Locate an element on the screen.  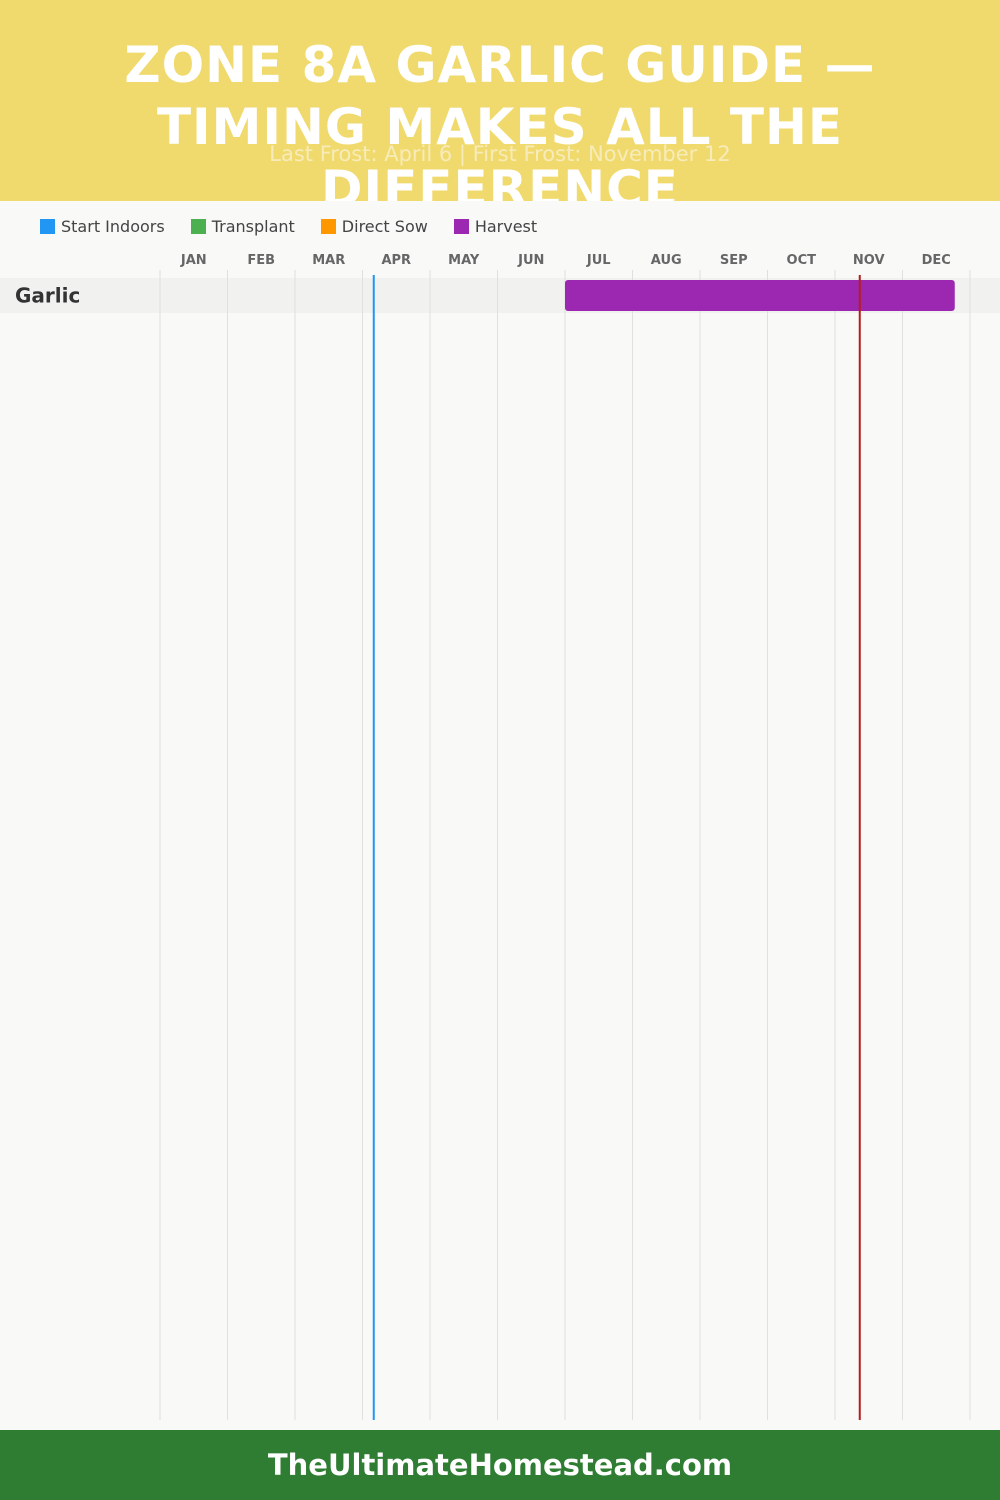
legend-item-direct-sow: Direct Sow is located at coordinates (374, 226).